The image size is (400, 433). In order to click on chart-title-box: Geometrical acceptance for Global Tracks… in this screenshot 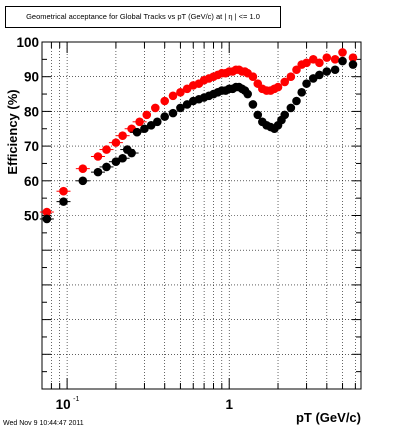, I will do `click(143, 17)`.